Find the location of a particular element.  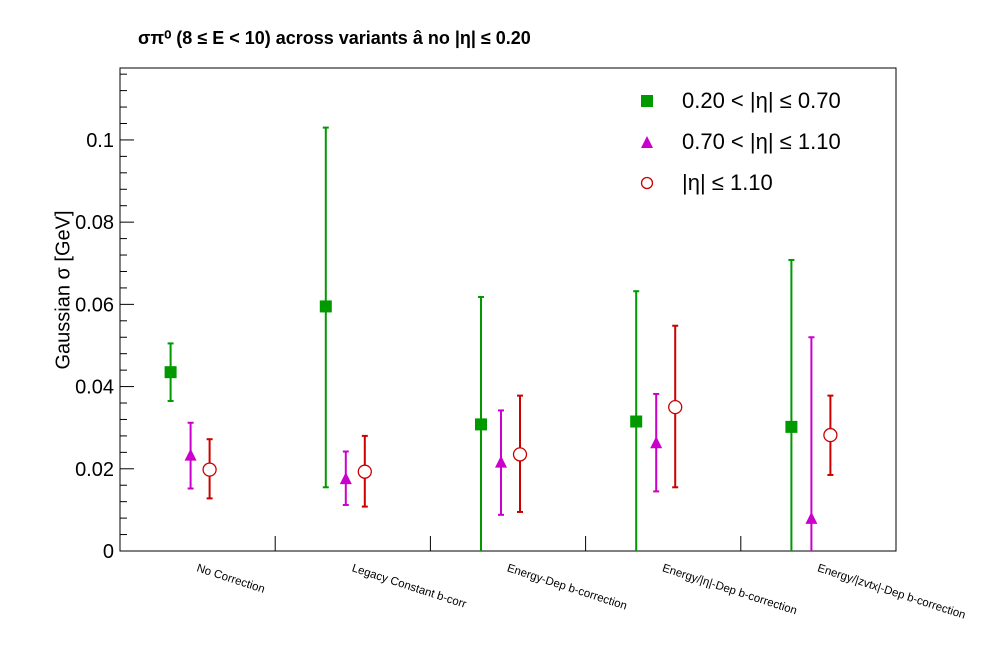

legend-entry-series-0: 0.20 < |η| ≤ 0.70 is located at coordinates (774, 100).